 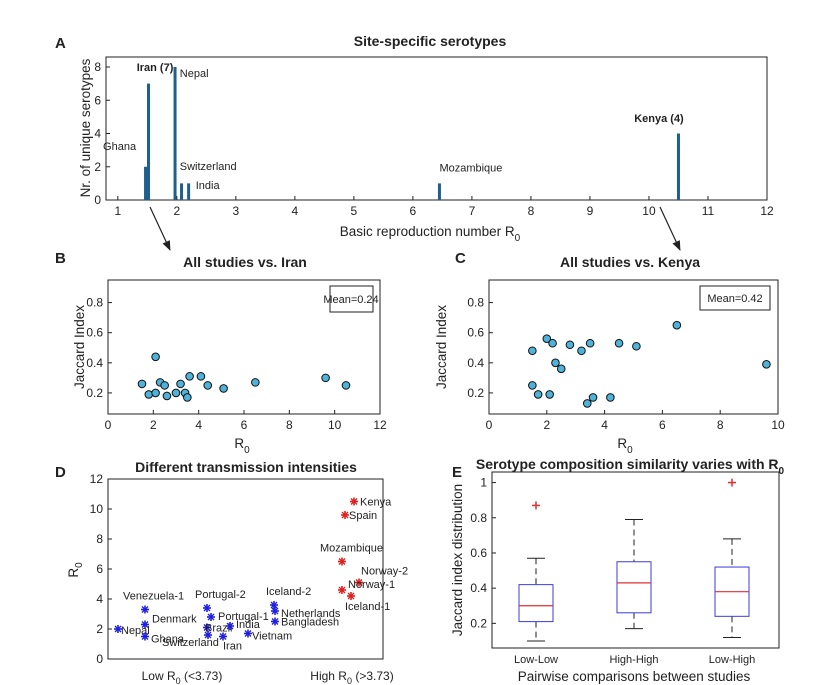 I want to click on panel-a-xtick-label: 4, so click(x=295, y=211).